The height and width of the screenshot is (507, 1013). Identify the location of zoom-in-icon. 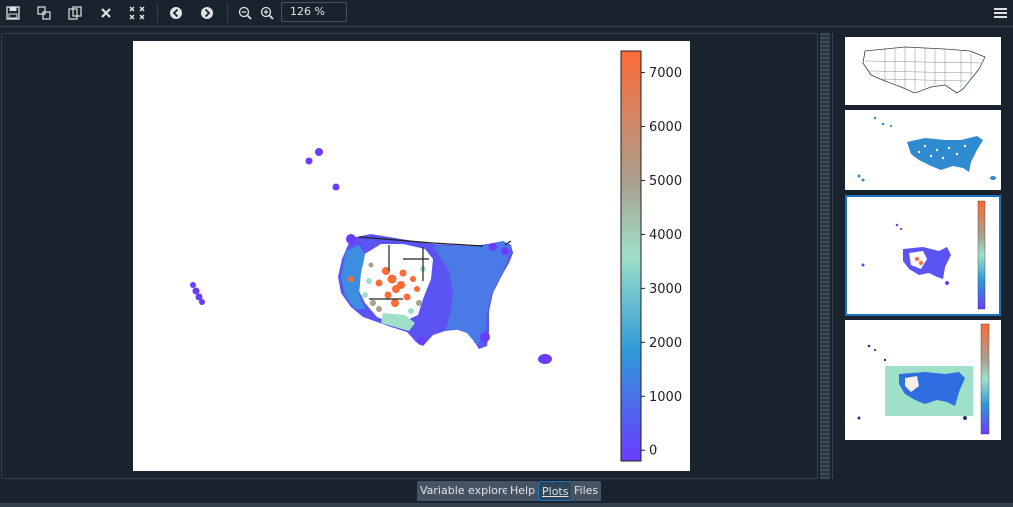
(267, 13).